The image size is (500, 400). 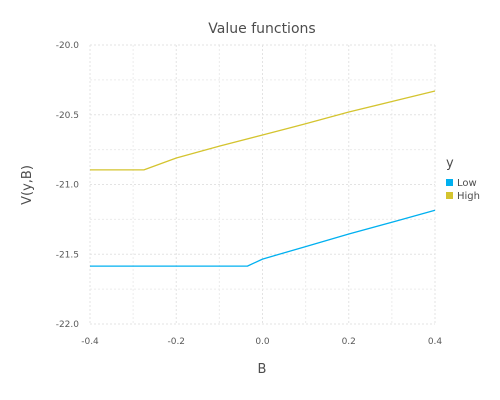 What do you see at coordinates (349, 342) in the screenshot?
I see `x-tick-label: 0.2` at bounding box center [349, 342].